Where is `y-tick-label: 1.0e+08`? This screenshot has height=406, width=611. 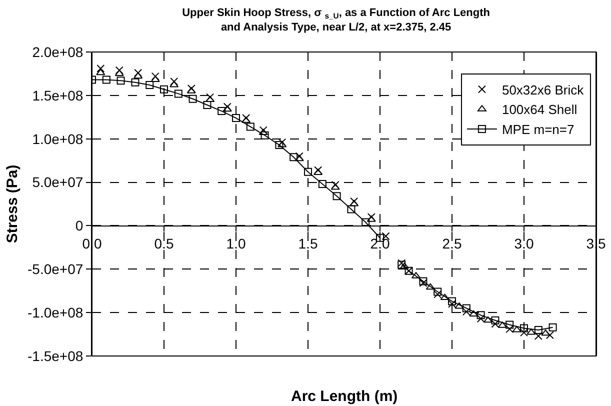
y-tick-label: 1.0e+08 is located at coordinates (58, 138).